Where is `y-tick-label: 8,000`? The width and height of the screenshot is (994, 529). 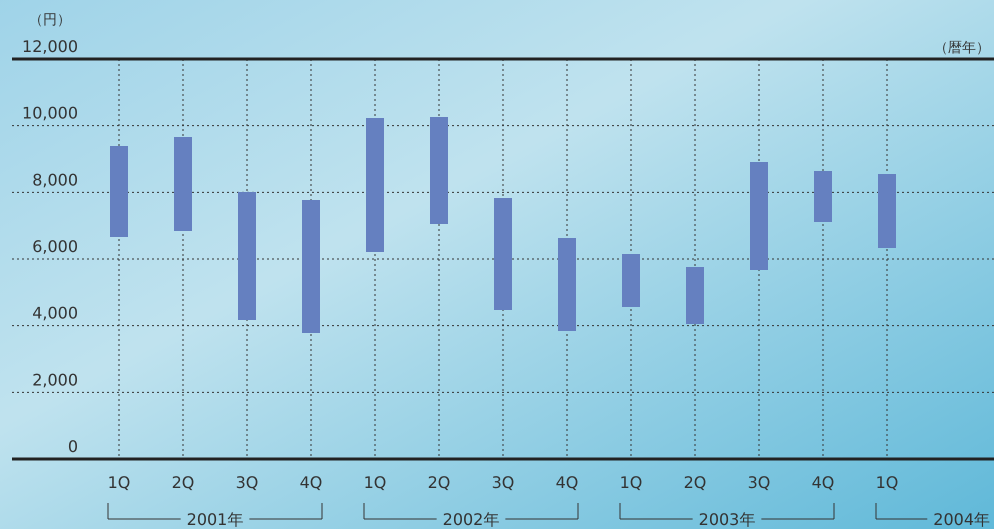 y-tick-label: 8,000 is located at coordinates (55, 180).